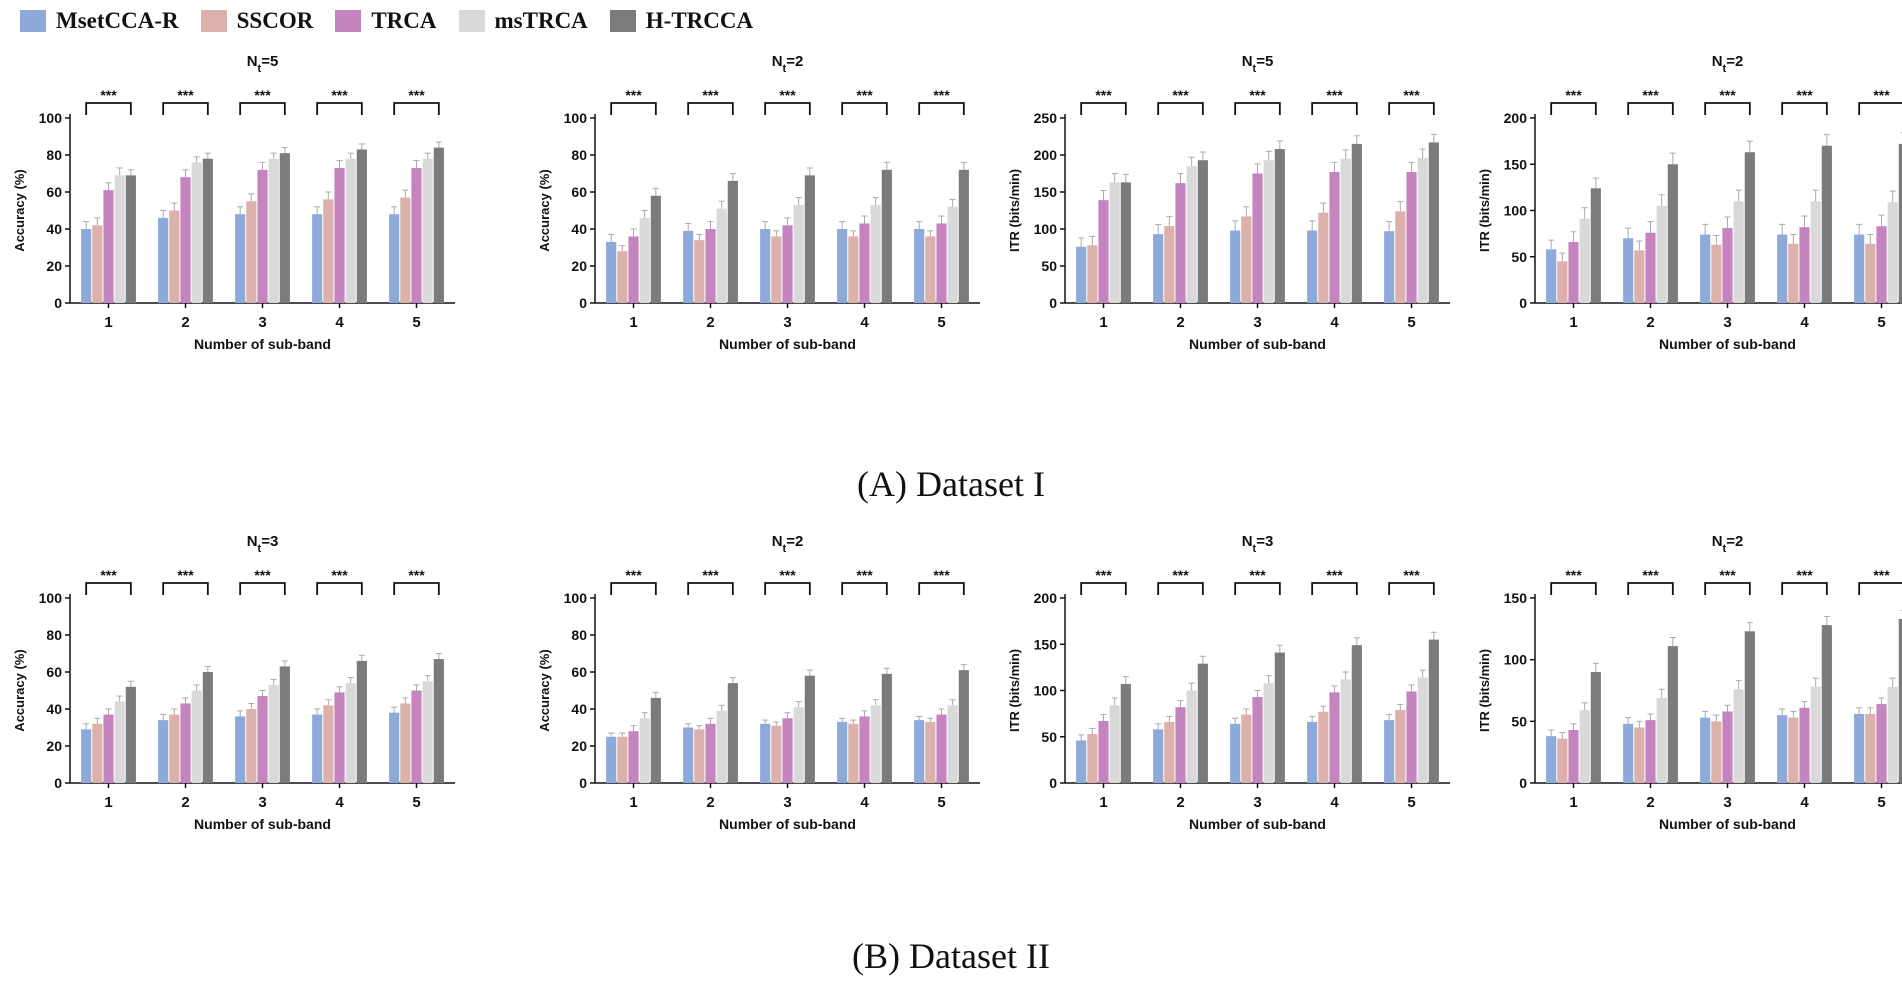 This screenshot has height=989, width=1902. Describe the element at coordinates (185, 802) in the screenshot. I see `x-tick-label: 2` at that location.